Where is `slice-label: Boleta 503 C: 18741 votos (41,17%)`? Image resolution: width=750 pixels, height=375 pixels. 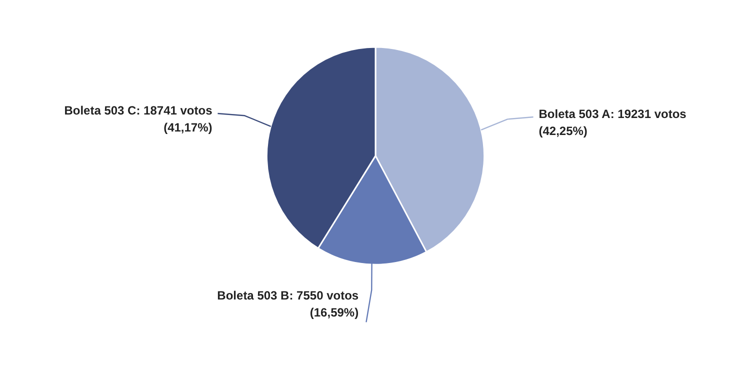
slice-label: Boleta 503 C: 18741 votos (41,17%) is located at coordinates (138, 118).